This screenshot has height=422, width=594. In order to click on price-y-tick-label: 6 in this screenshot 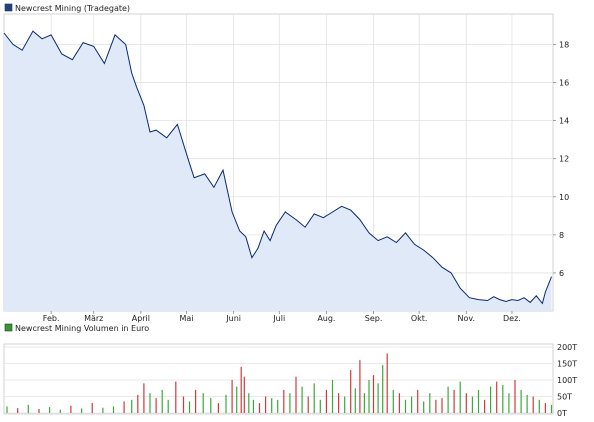, I will do `click(561, 273)`.